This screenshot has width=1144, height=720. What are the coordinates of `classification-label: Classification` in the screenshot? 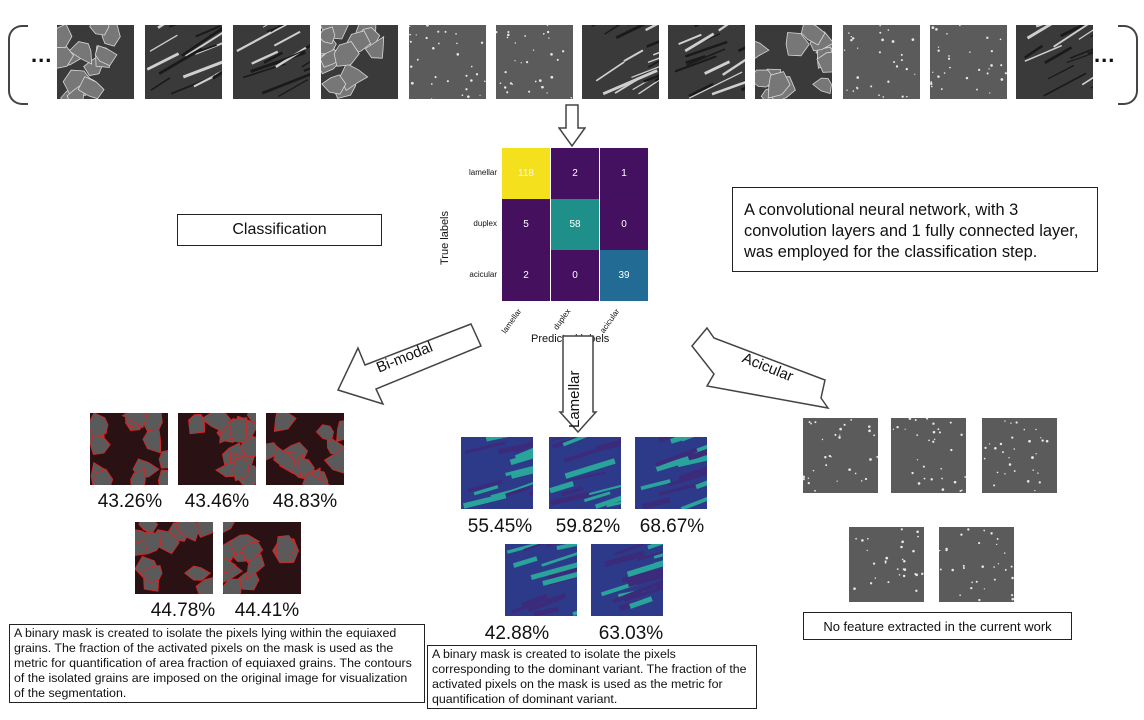 It's located at (279, 230).